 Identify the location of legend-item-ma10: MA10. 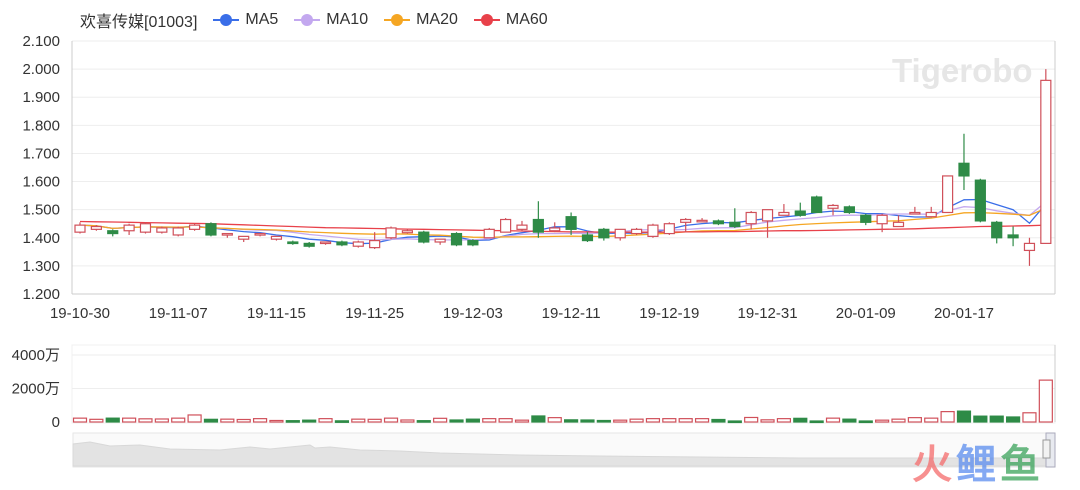
(331, 20).